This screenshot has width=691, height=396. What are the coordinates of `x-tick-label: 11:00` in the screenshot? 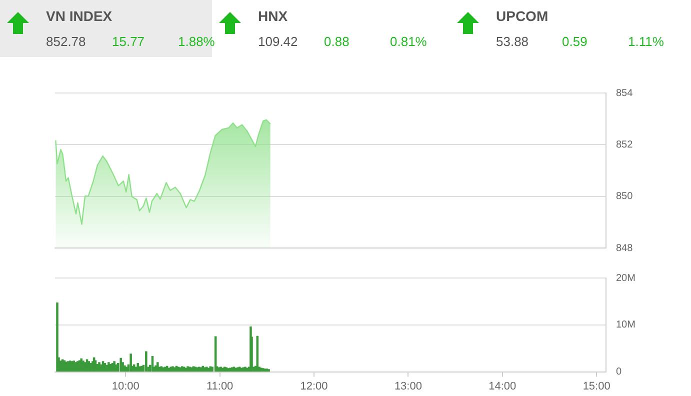 It's located at (220, 386).